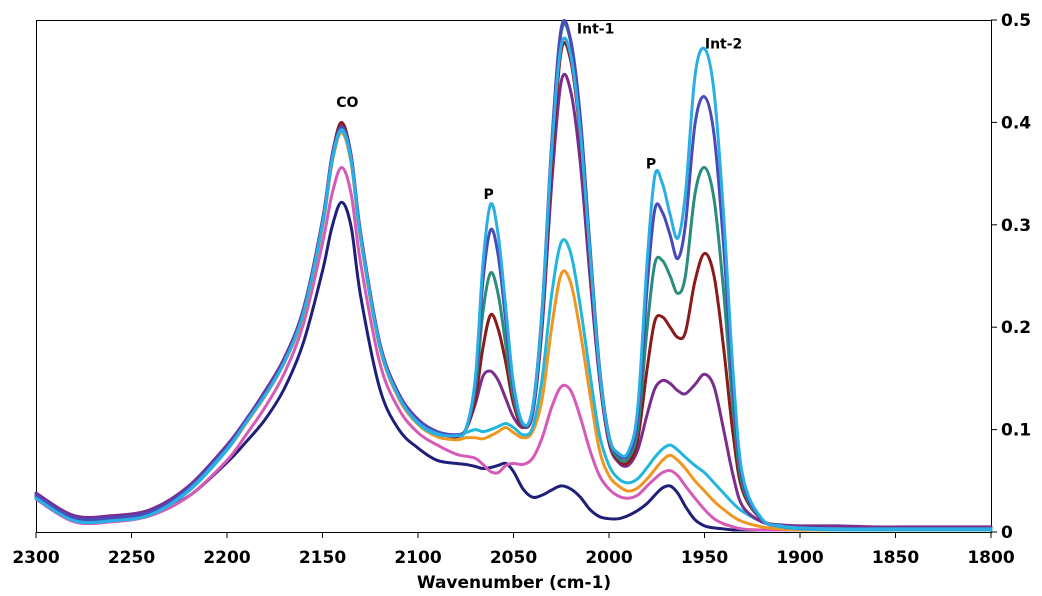 This screenshot has width=1042, height=596. I want to click on x-tick-label: 2250, so click(131, 558).